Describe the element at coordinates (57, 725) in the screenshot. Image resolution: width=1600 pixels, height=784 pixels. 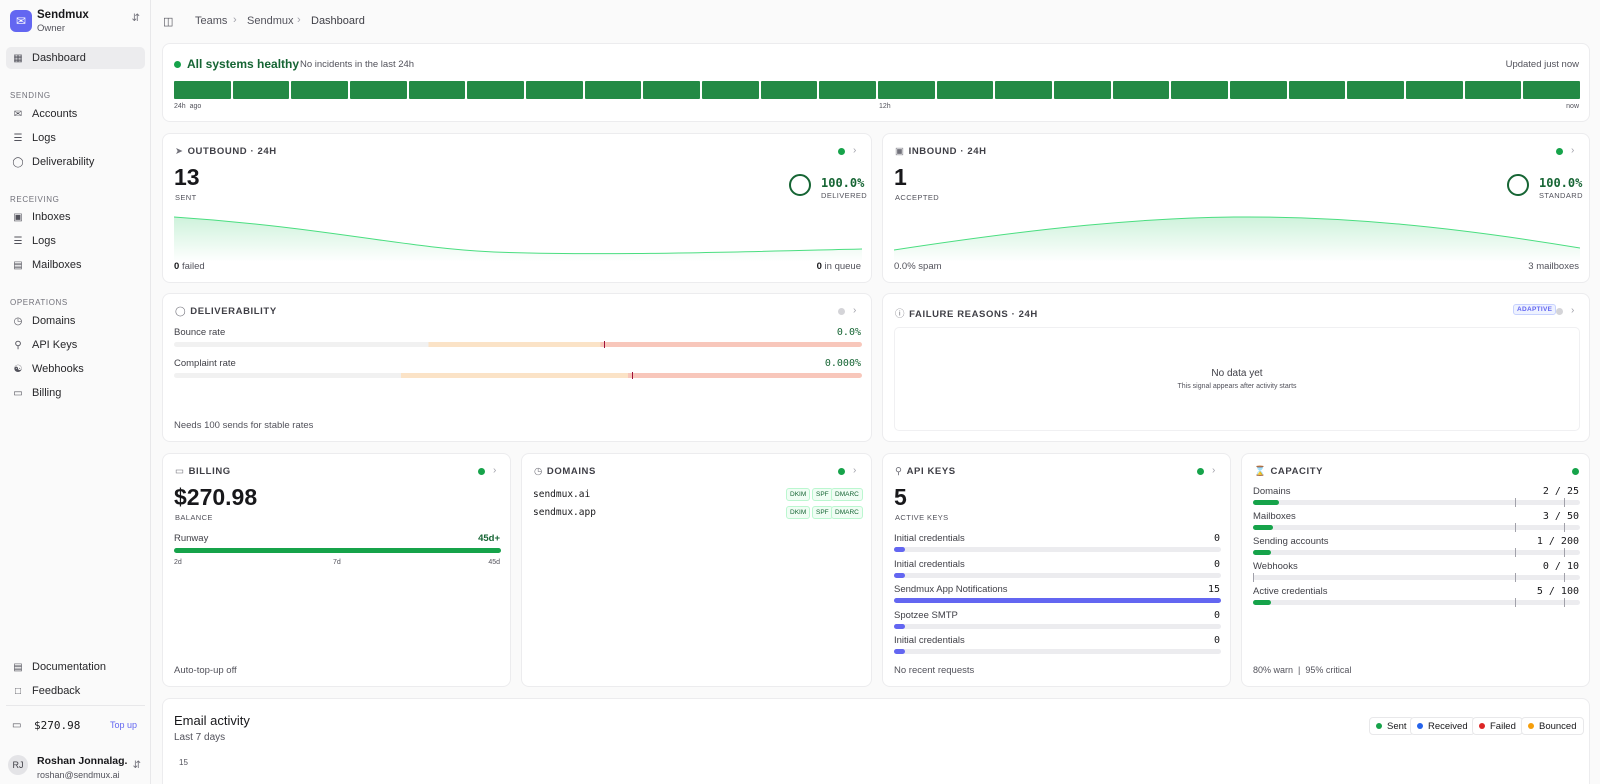
I see `sidebar-balance-value: $270.98` at that location.